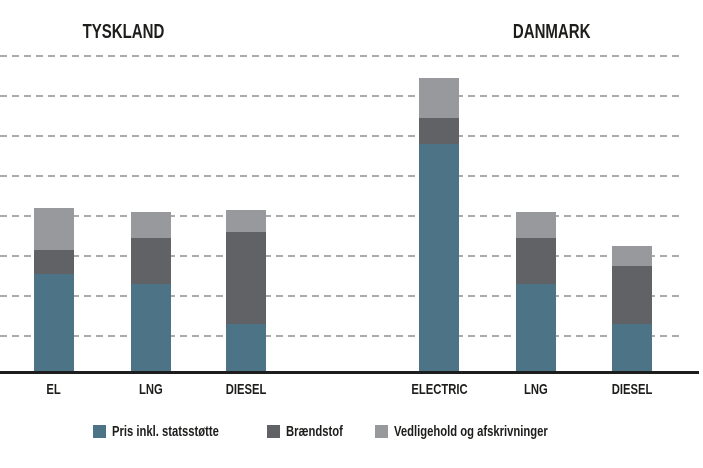 This screenshot has height=468, width=703. I want to click on legend-swatch-vedligehold-icon, so click(381, 431).